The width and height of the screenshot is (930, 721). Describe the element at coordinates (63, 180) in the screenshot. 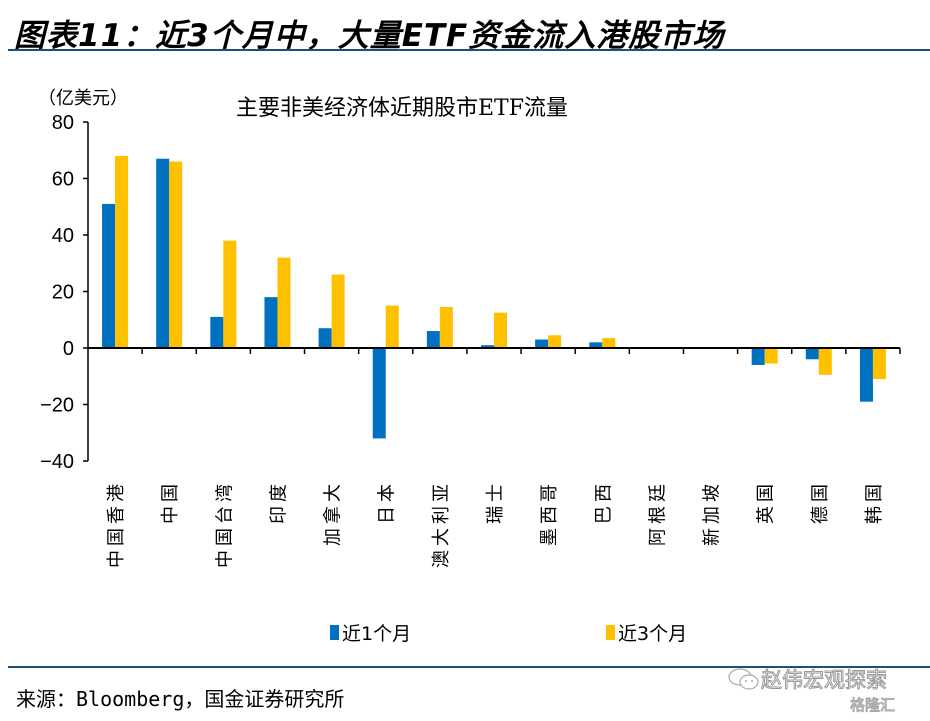

I see `y-tick-label: 60` at that location.